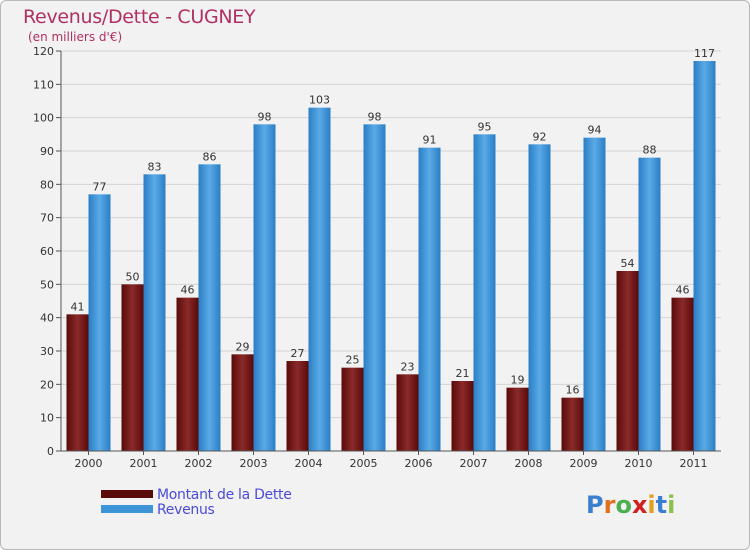  Describe the element at coordinates (50, 451) in the screenshot. I see `y-tick-label: 0` at that location.